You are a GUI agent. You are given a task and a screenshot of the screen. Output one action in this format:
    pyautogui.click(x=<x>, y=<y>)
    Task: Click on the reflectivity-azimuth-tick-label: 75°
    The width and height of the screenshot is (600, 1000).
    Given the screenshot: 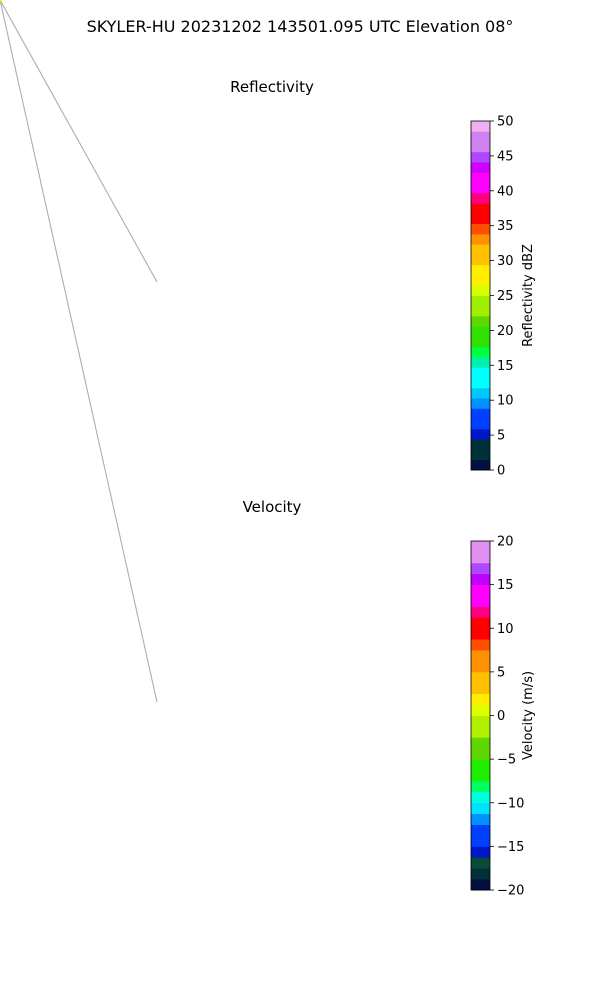 What is the action you would take?
    pyautogui.click(x=6, y=2)
    